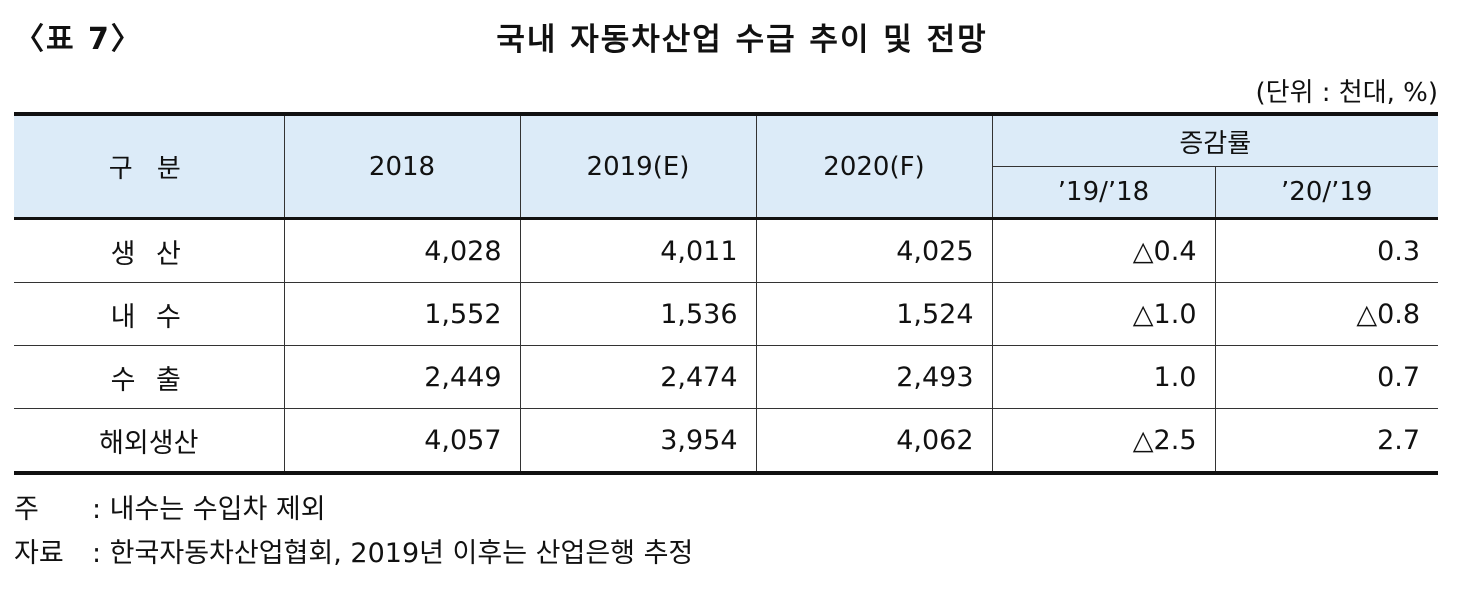 The height and width of the screenshot is (592, 1464). What do you see at coordinates (402, 377) in the screenshot?
I see `cell-2018: 2,449` at bounding box center [402, 377].